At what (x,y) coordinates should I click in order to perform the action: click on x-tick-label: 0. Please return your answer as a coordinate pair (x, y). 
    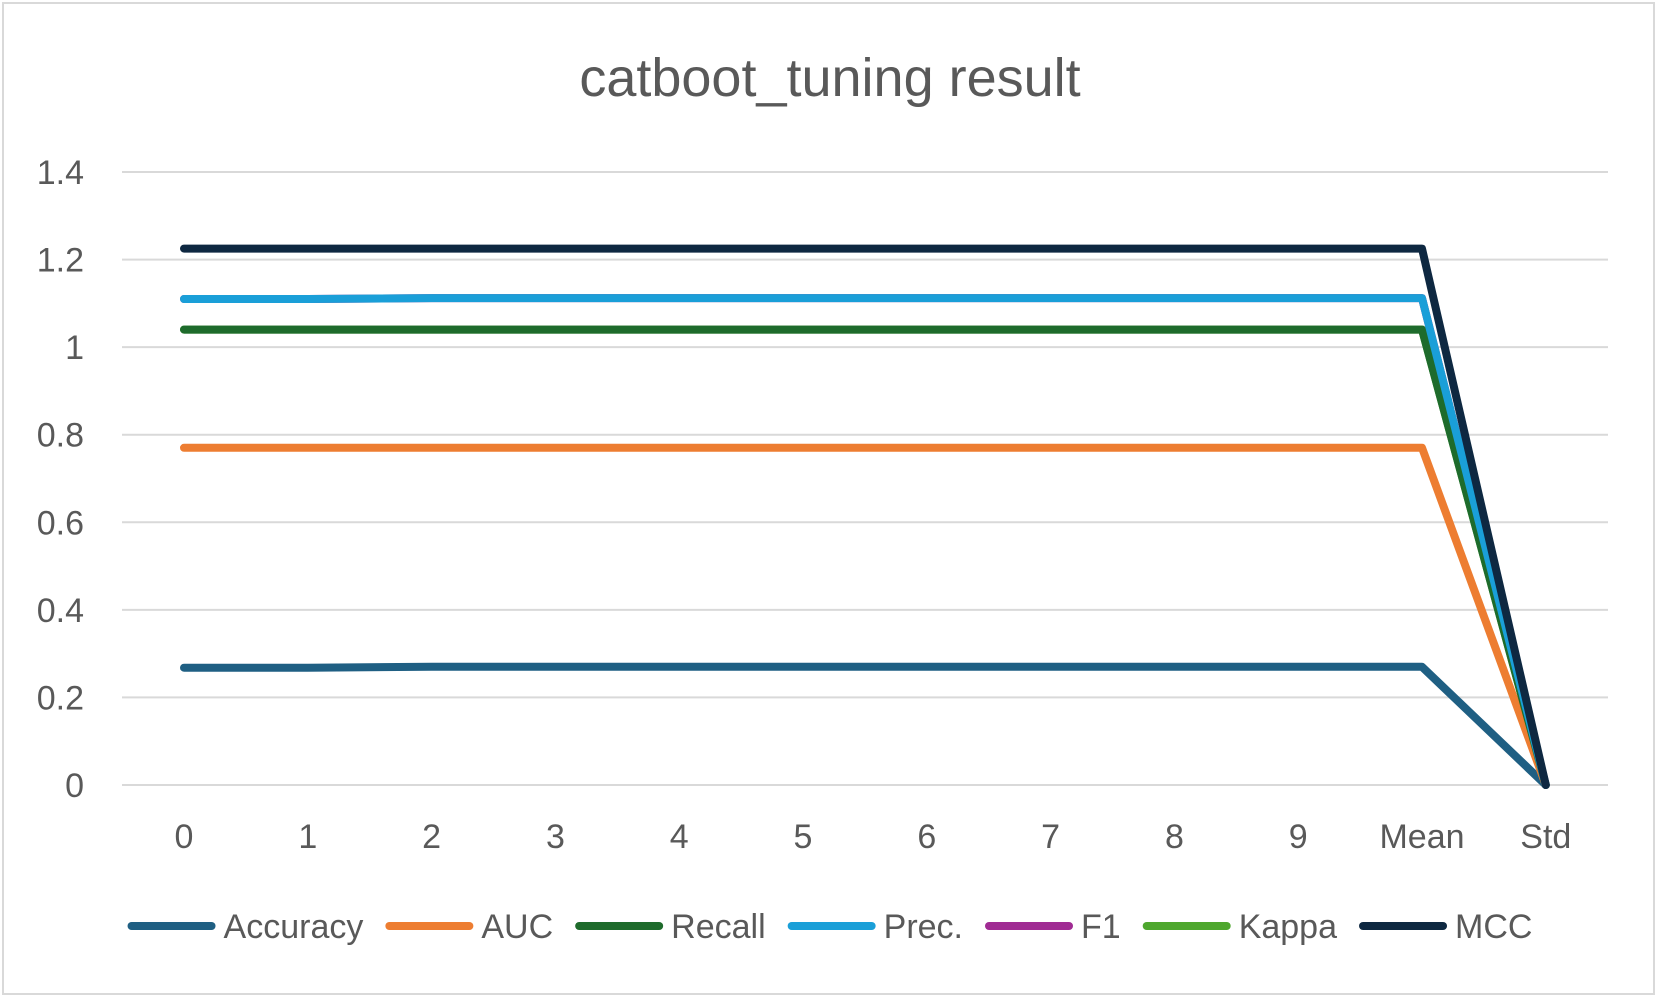
    Looking at the image, I should click on (184, 837).